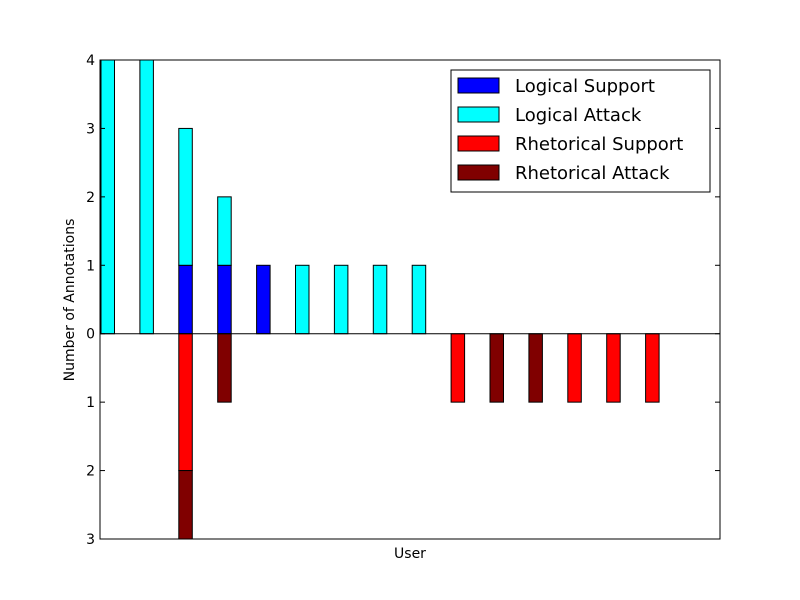 Image resolution: width=800 pixels, height=600 pixels. I want to click on legend-label: Logical Support, so click(585, 86).